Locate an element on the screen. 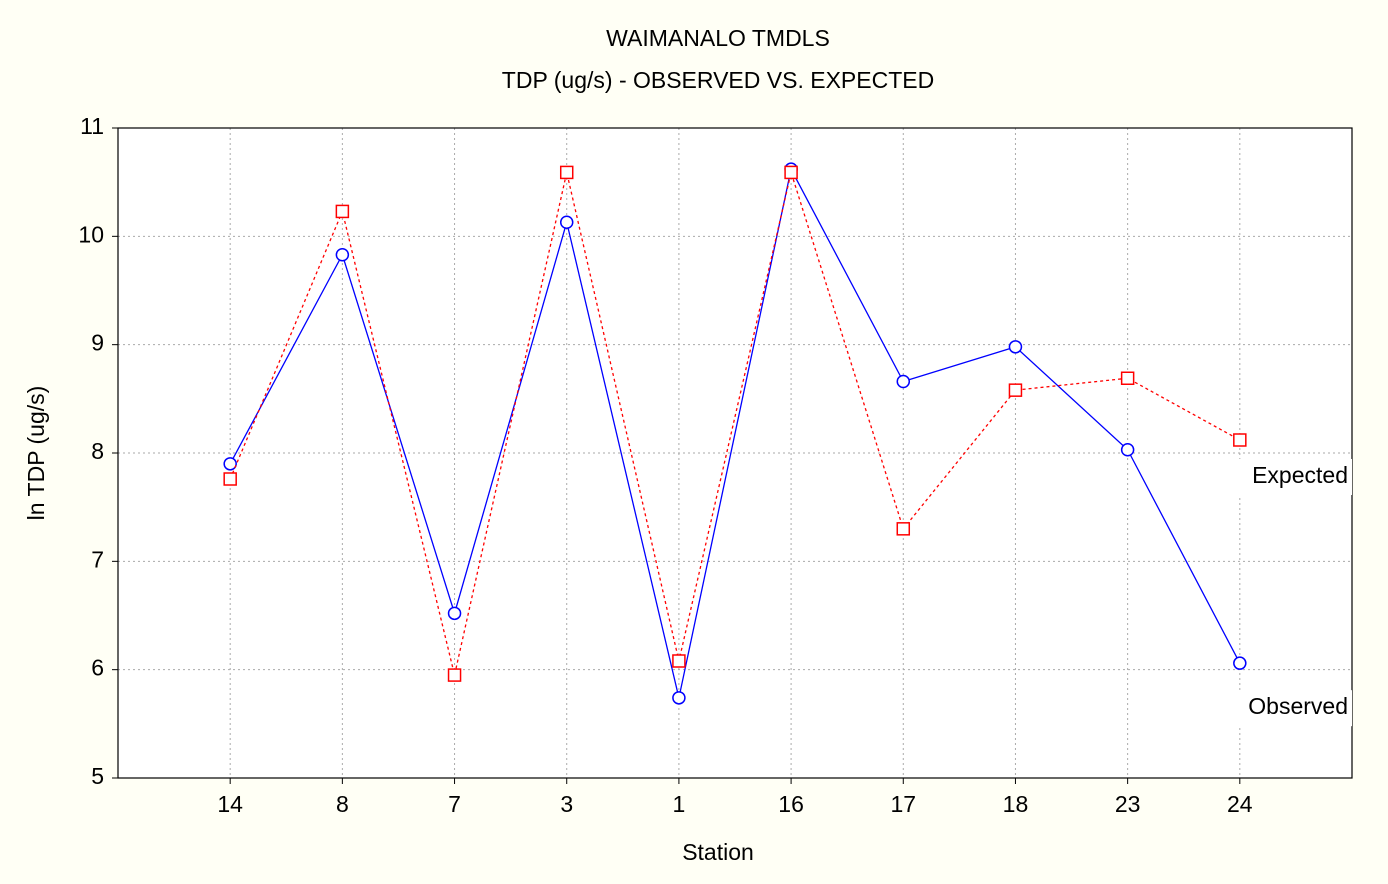 The width and height of the screenshot is (1388, 884). x-tick-label: 24 is located at coordinates (1240, 804).